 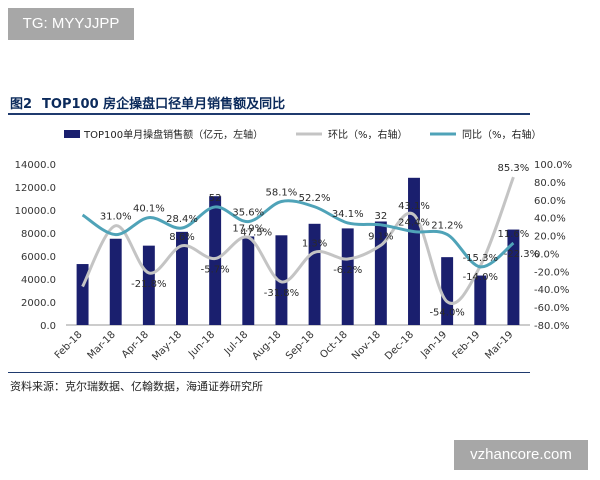 What do you see at coordinates (35, 165) in the screenshot?
I see `y-left-tick-label: 14000.0` at bounding box center [35, 165].